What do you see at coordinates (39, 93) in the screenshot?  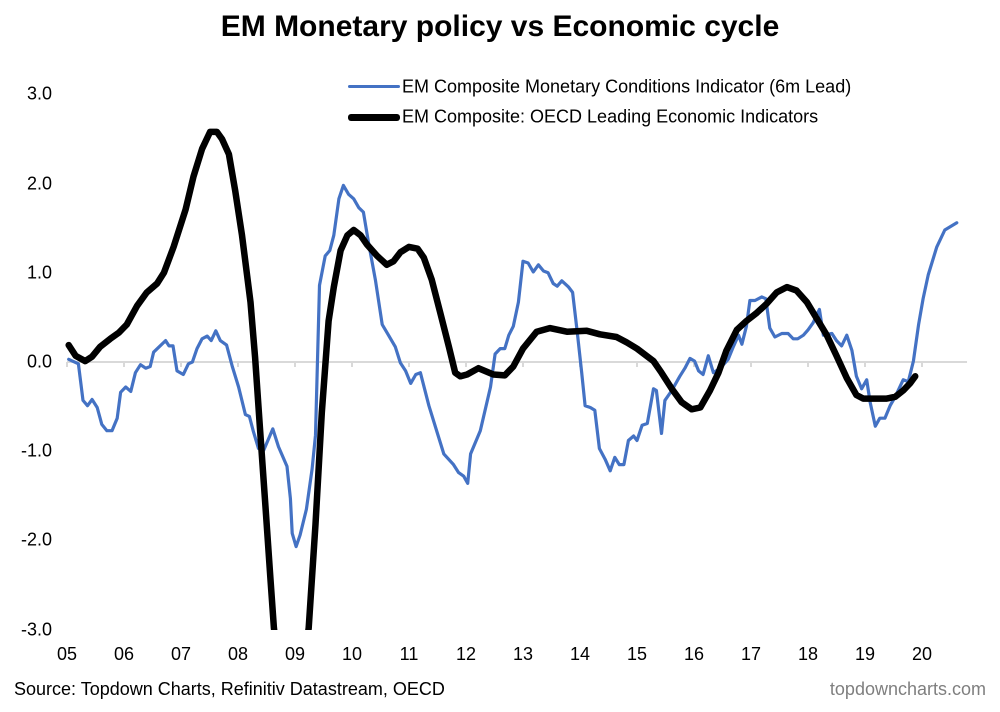 I see `y-tick-label: 3.0` at bounding box center [39, 93].